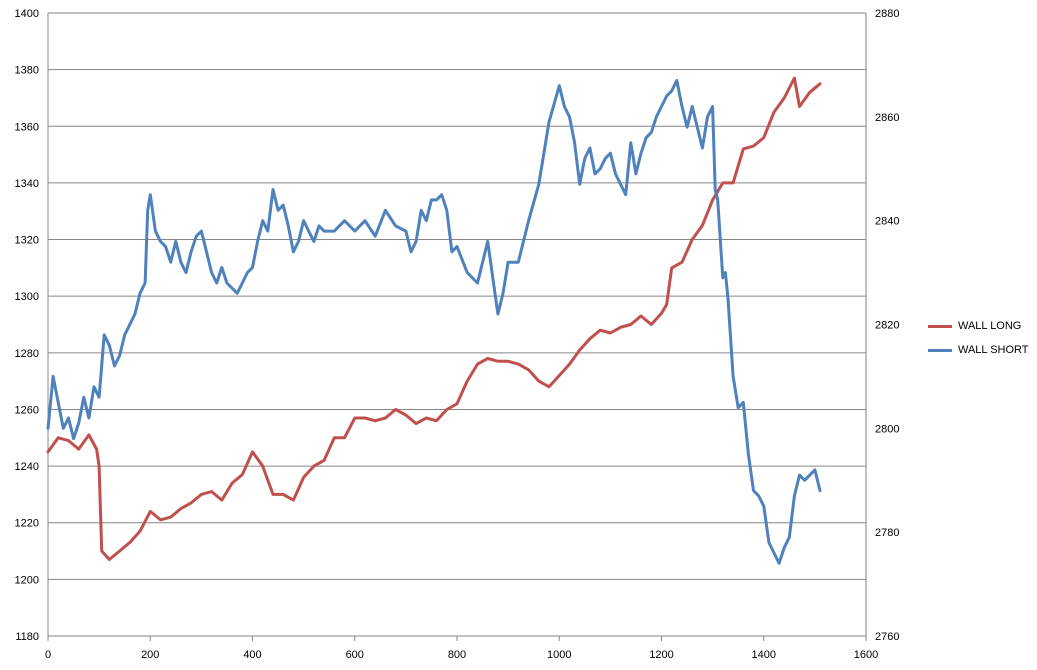 The image size is (1037, 670). I want to click on x-tick-label: 1200, so click(661, 655).